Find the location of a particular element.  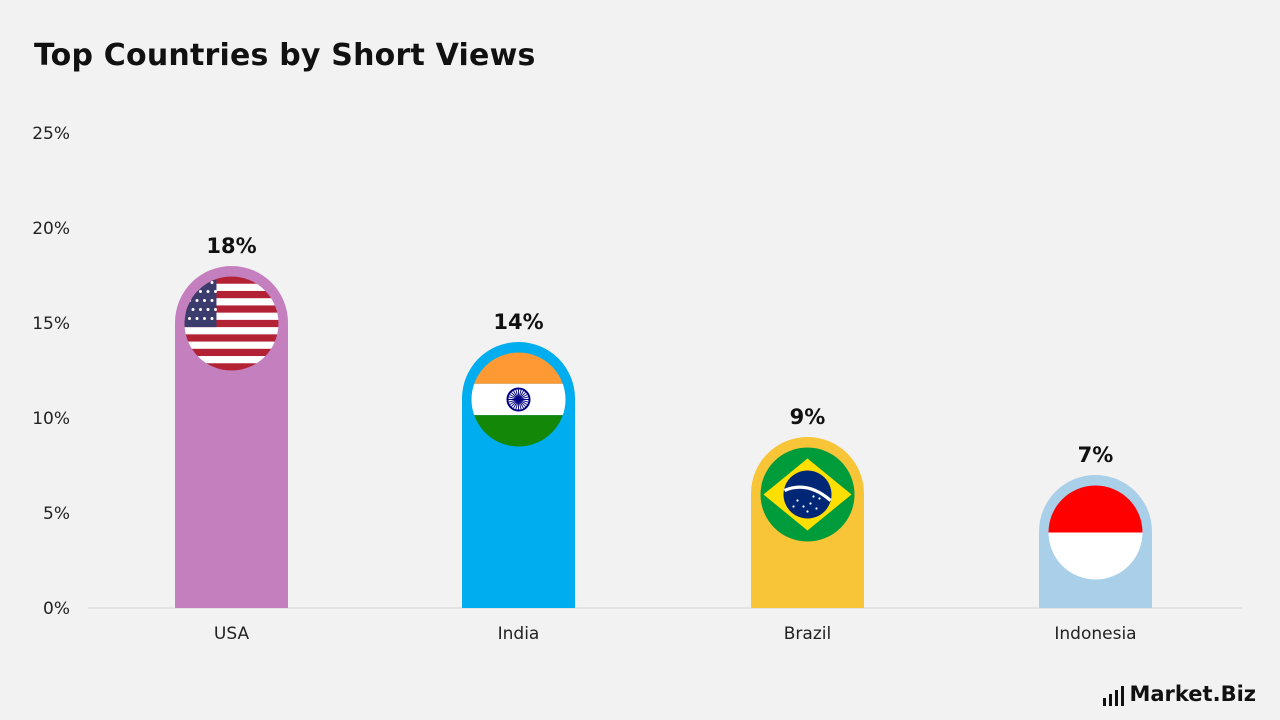

data-label: 18% is located at coordinates (231, 246).